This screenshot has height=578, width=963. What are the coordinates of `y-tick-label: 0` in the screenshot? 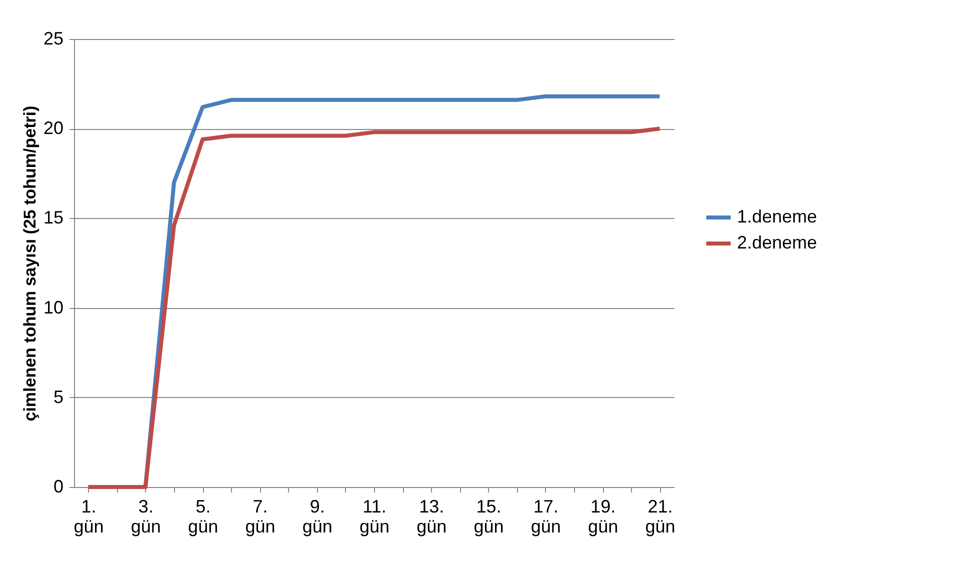 It's located at (58, 486).